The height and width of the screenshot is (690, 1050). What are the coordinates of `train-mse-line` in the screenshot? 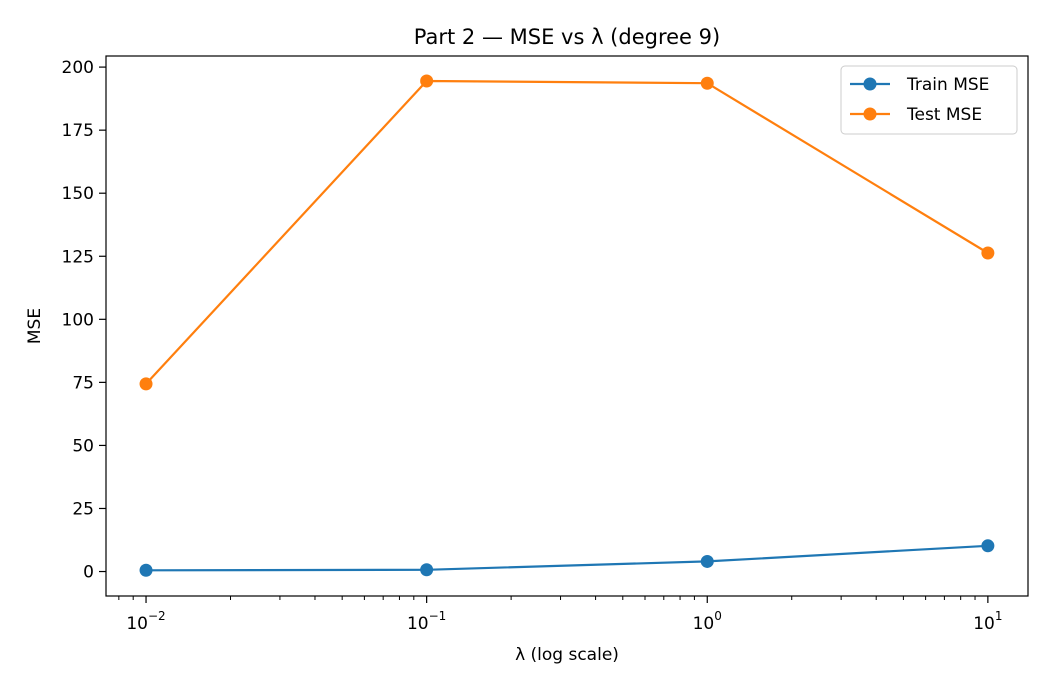 It's located at (566, 558).